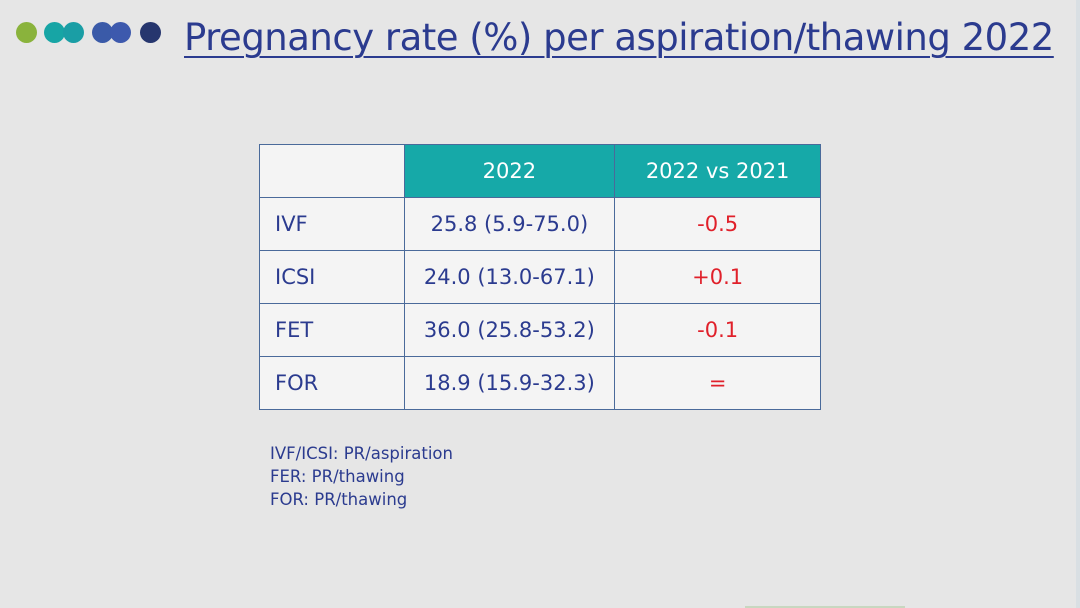 The image size is (1080, 608). What do you see at coordinates (1078, 304) in the screenshot?
I see `slide-edge` at bounding box center [1078, 304].